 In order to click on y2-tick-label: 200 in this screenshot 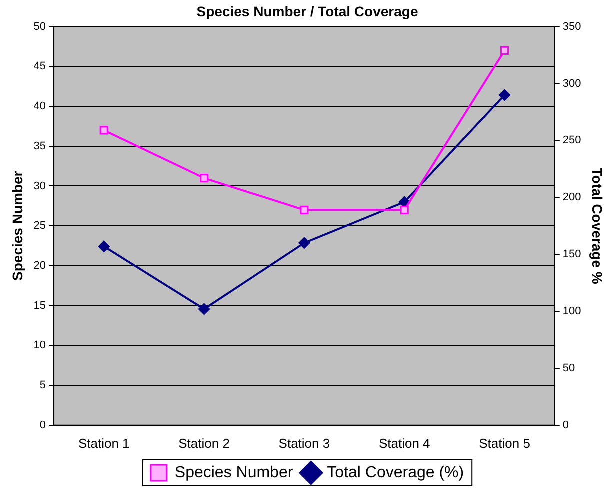, I will do `click(572, 198)`.